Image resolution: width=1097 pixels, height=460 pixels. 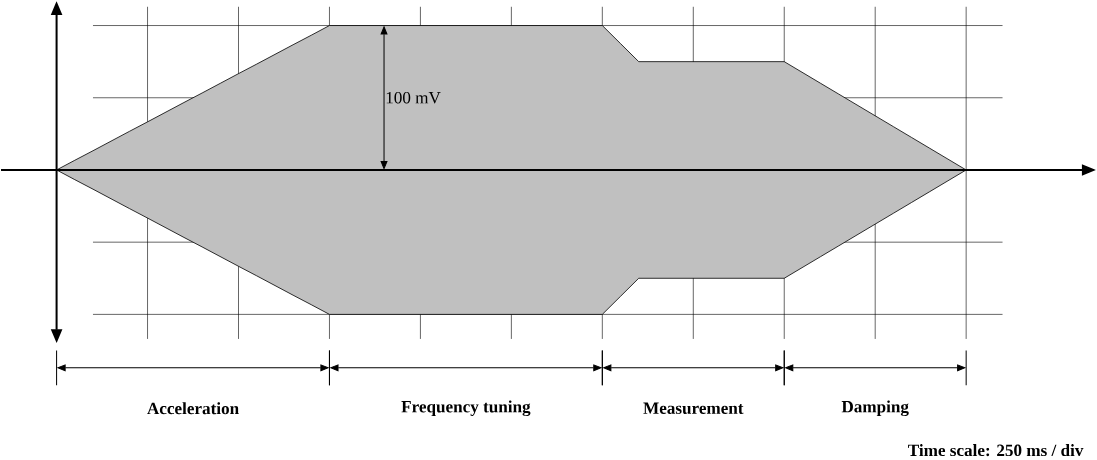 I want to click on annotation: 100 mV, so click(x=413, y=98).